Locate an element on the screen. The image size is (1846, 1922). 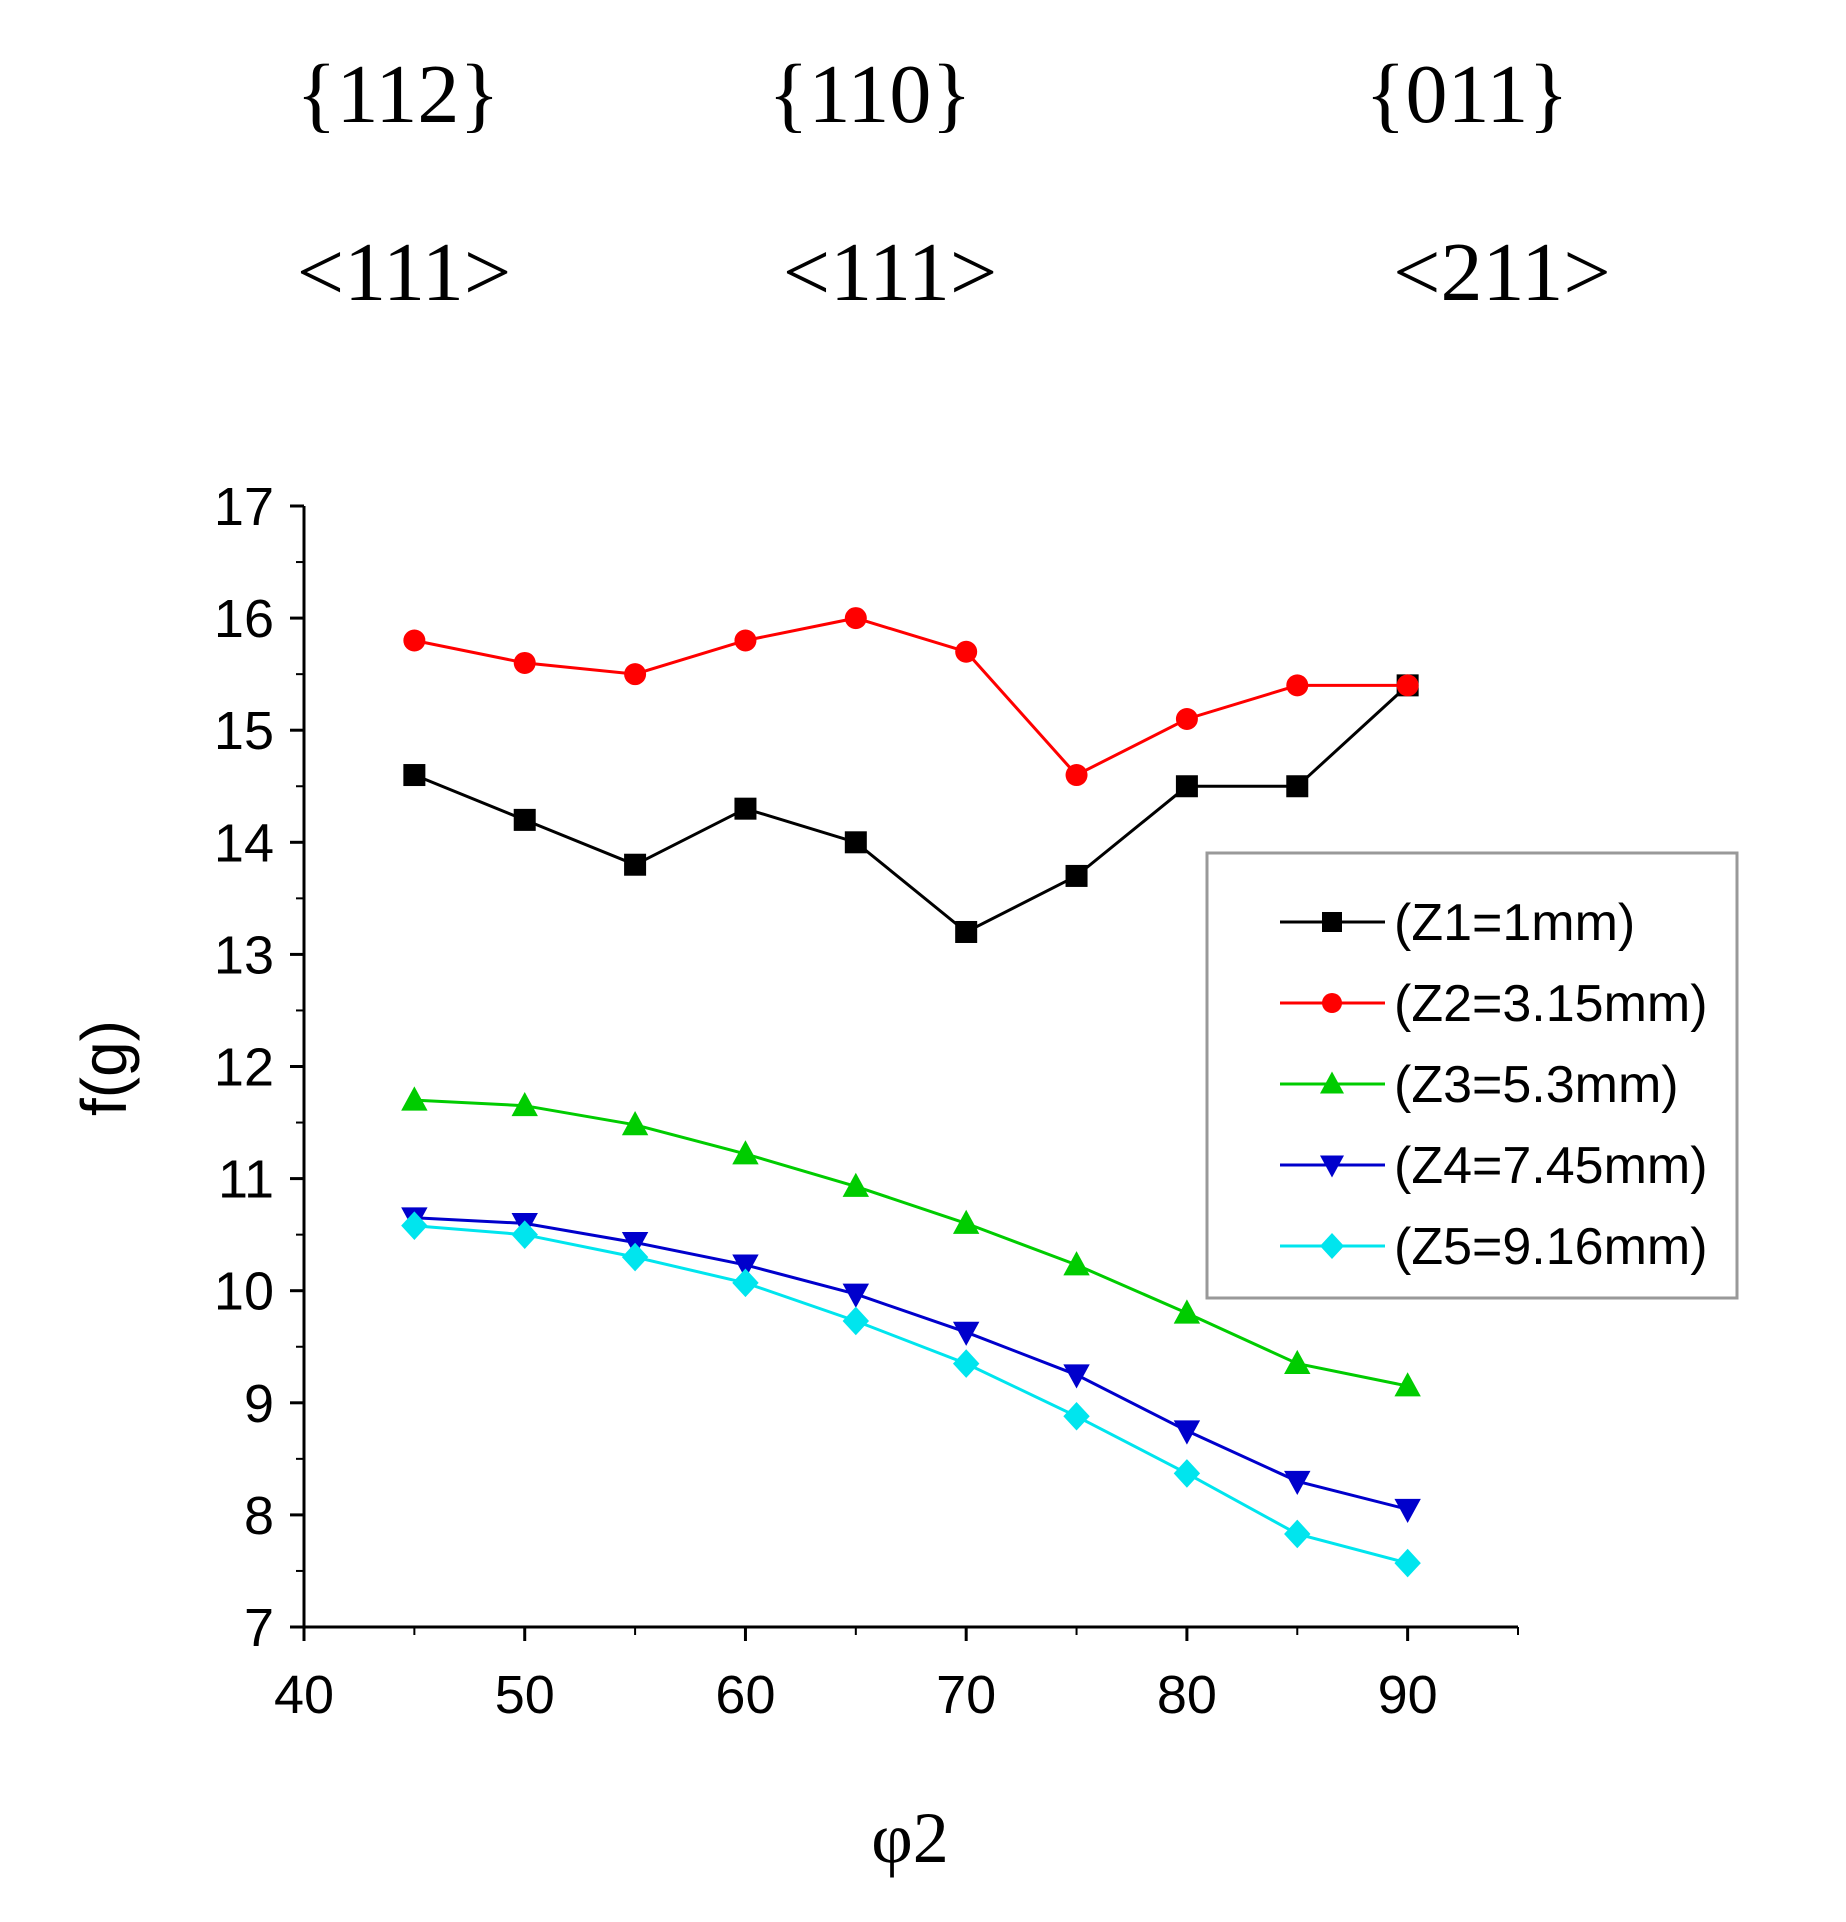
x-tick-label: 50 is located at coordinates (525, 1695).